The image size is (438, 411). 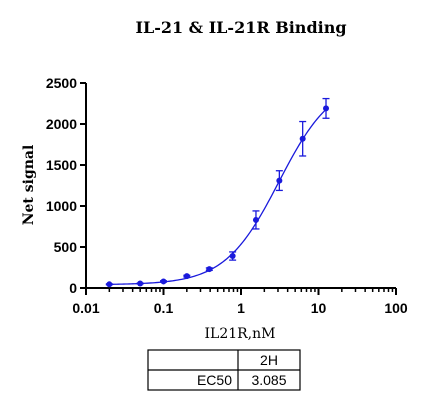 I want to click on x-tick-label: 0.01, so click(x=85, y=308).